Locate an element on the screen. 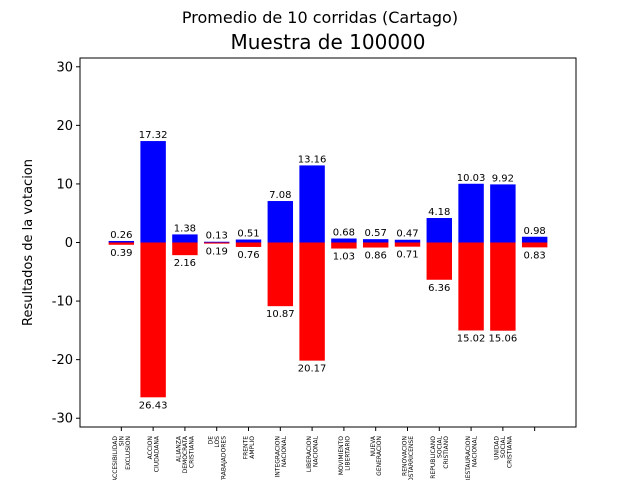  data-label-negative: 0.83 is located at coordinates (535, 255).